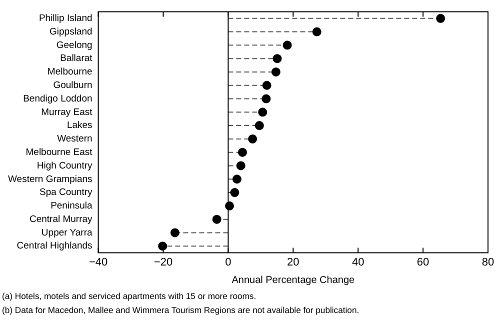  What do you see at coordinates (423, 262) in the screenshot?
I see `x-tick-label: 60` at bounding box center [423, 262].